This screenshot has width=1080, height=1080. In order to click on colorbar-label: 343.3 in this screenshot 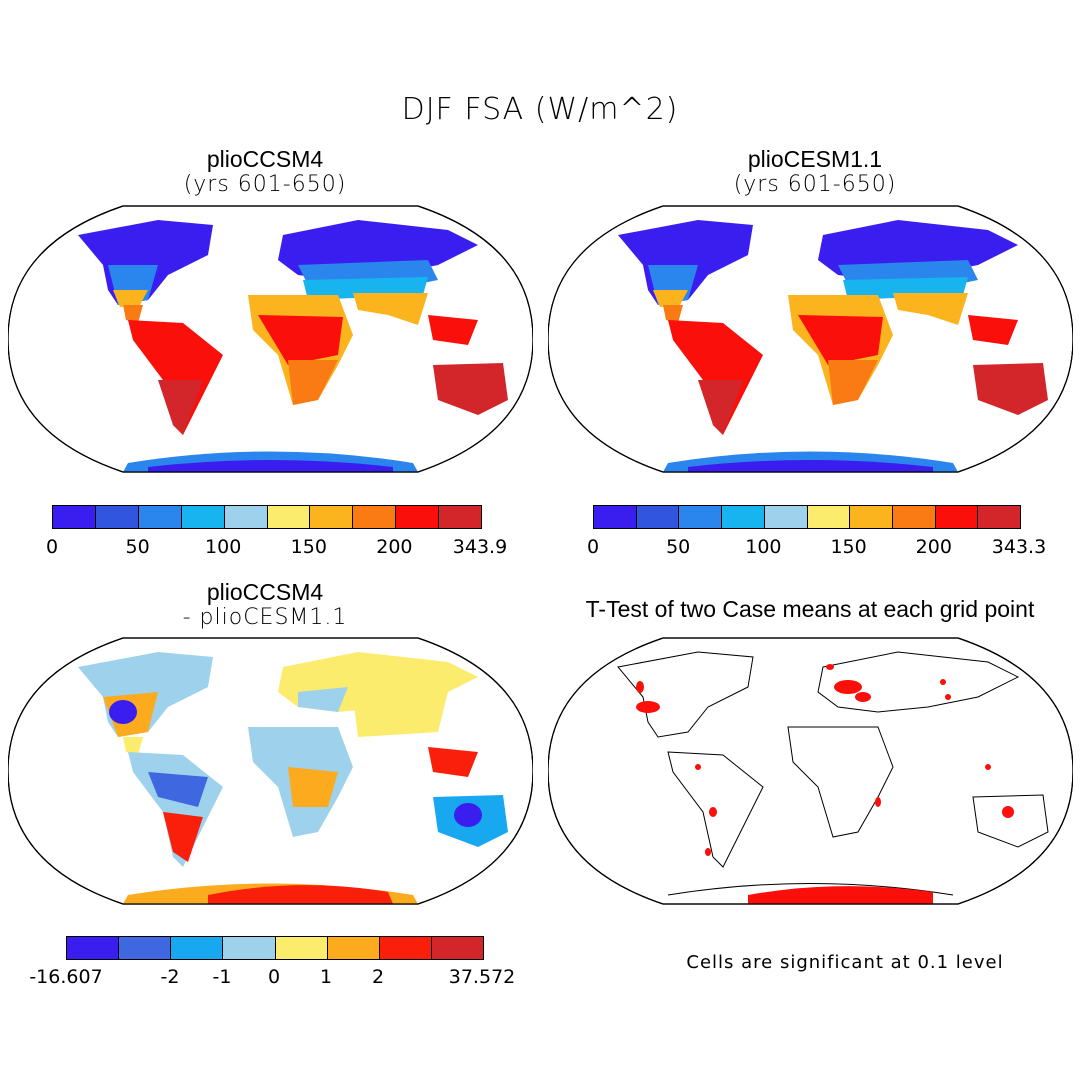, I will do `click(1019, 547)`.